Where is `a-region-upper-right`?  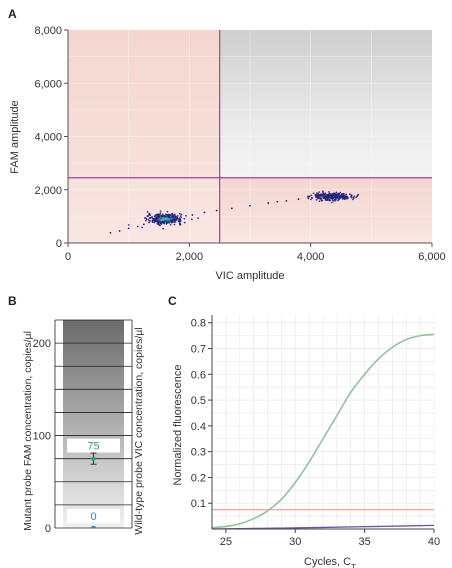
a-region-upper-right is located at coordinates (325, 104).